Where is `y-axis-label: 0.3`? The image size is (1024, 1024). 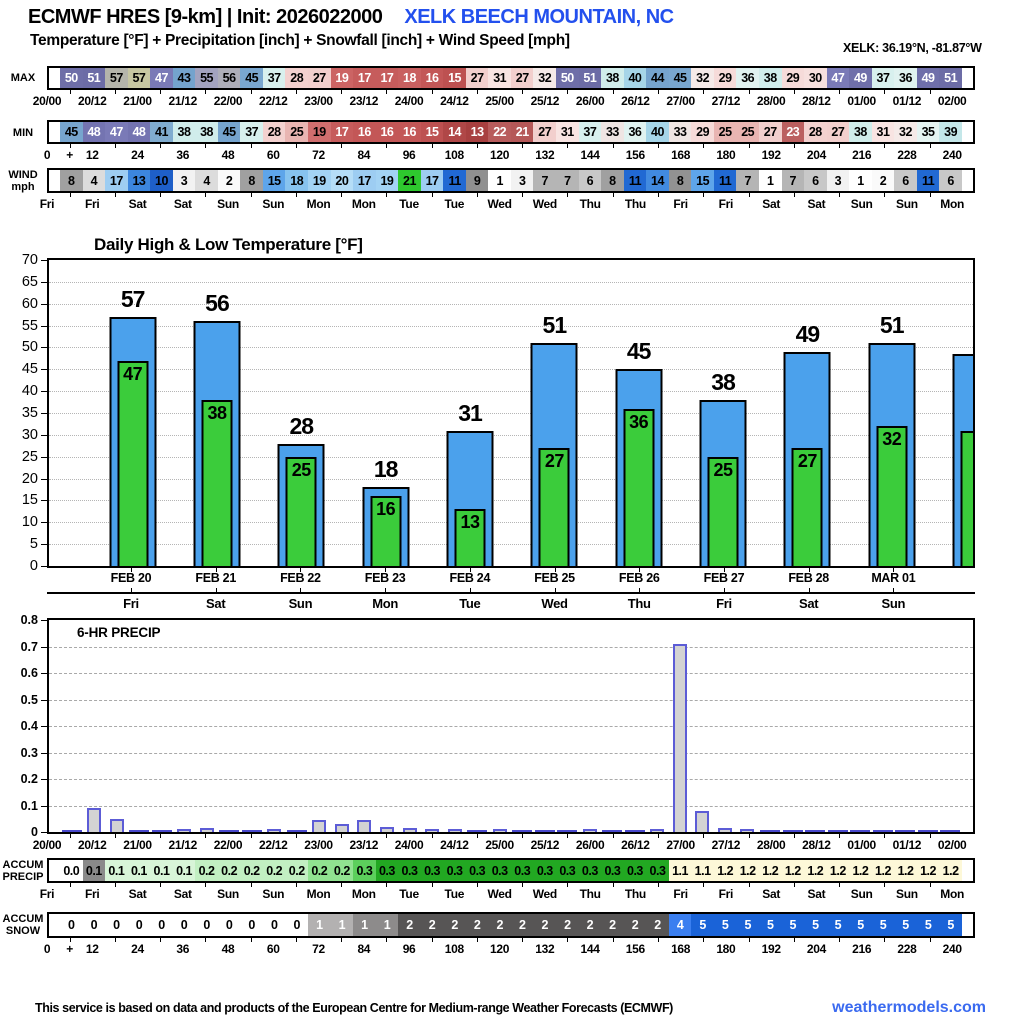
y-axis-label: 0.3 is located at coordinates (29, 752).